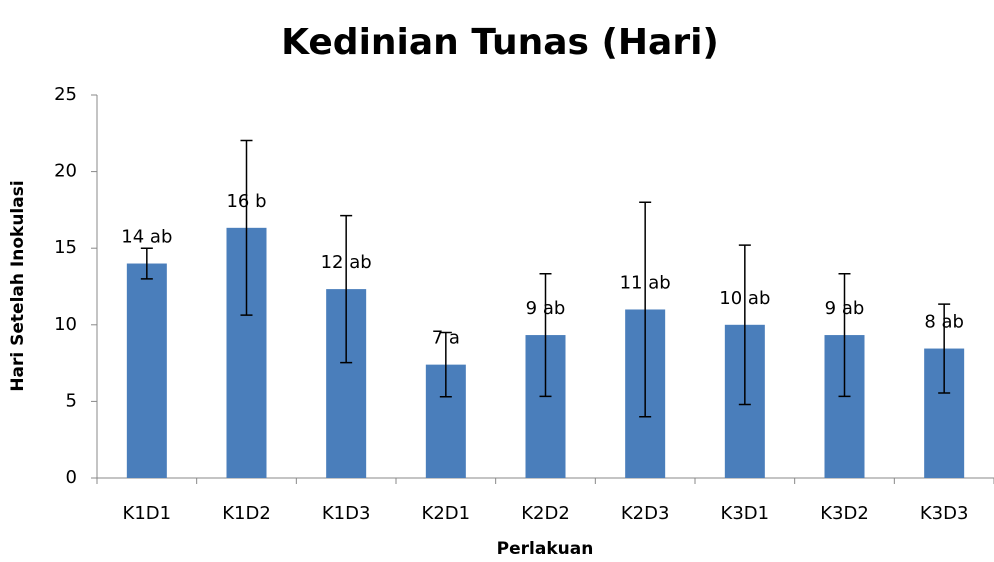 This screenshot has width=994, height=562. I want to click on x-tick-label: K3D2, so click(844, 513).